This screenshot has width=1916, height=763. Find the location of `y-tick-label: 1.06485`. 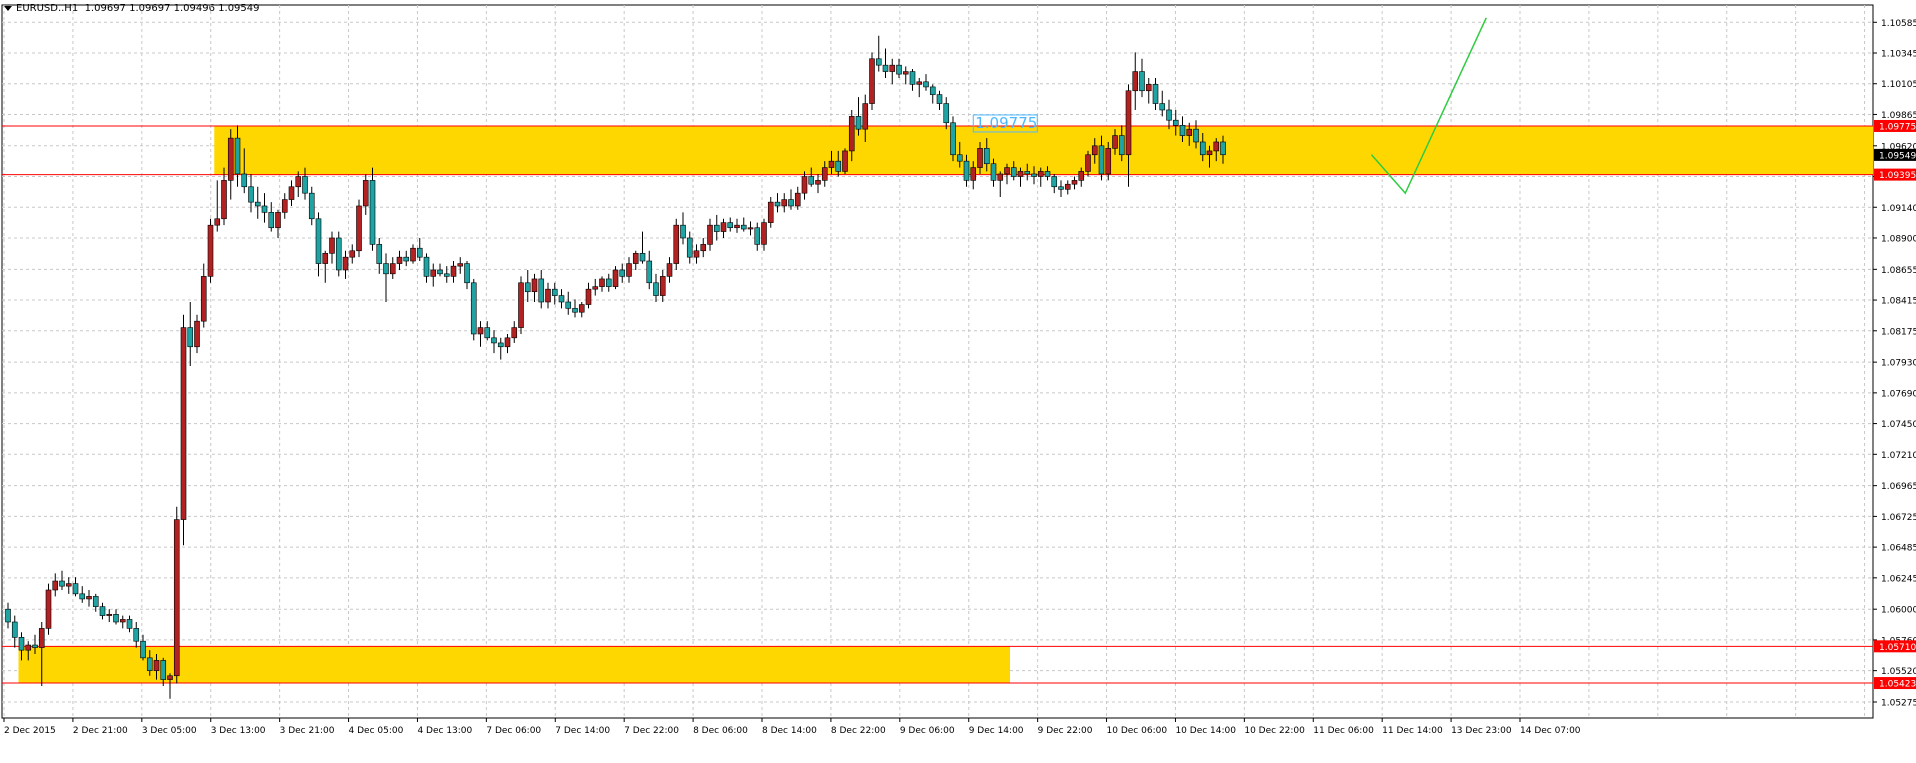

y-tick-label: 1.06485 is located at coordinates (1898, 549).